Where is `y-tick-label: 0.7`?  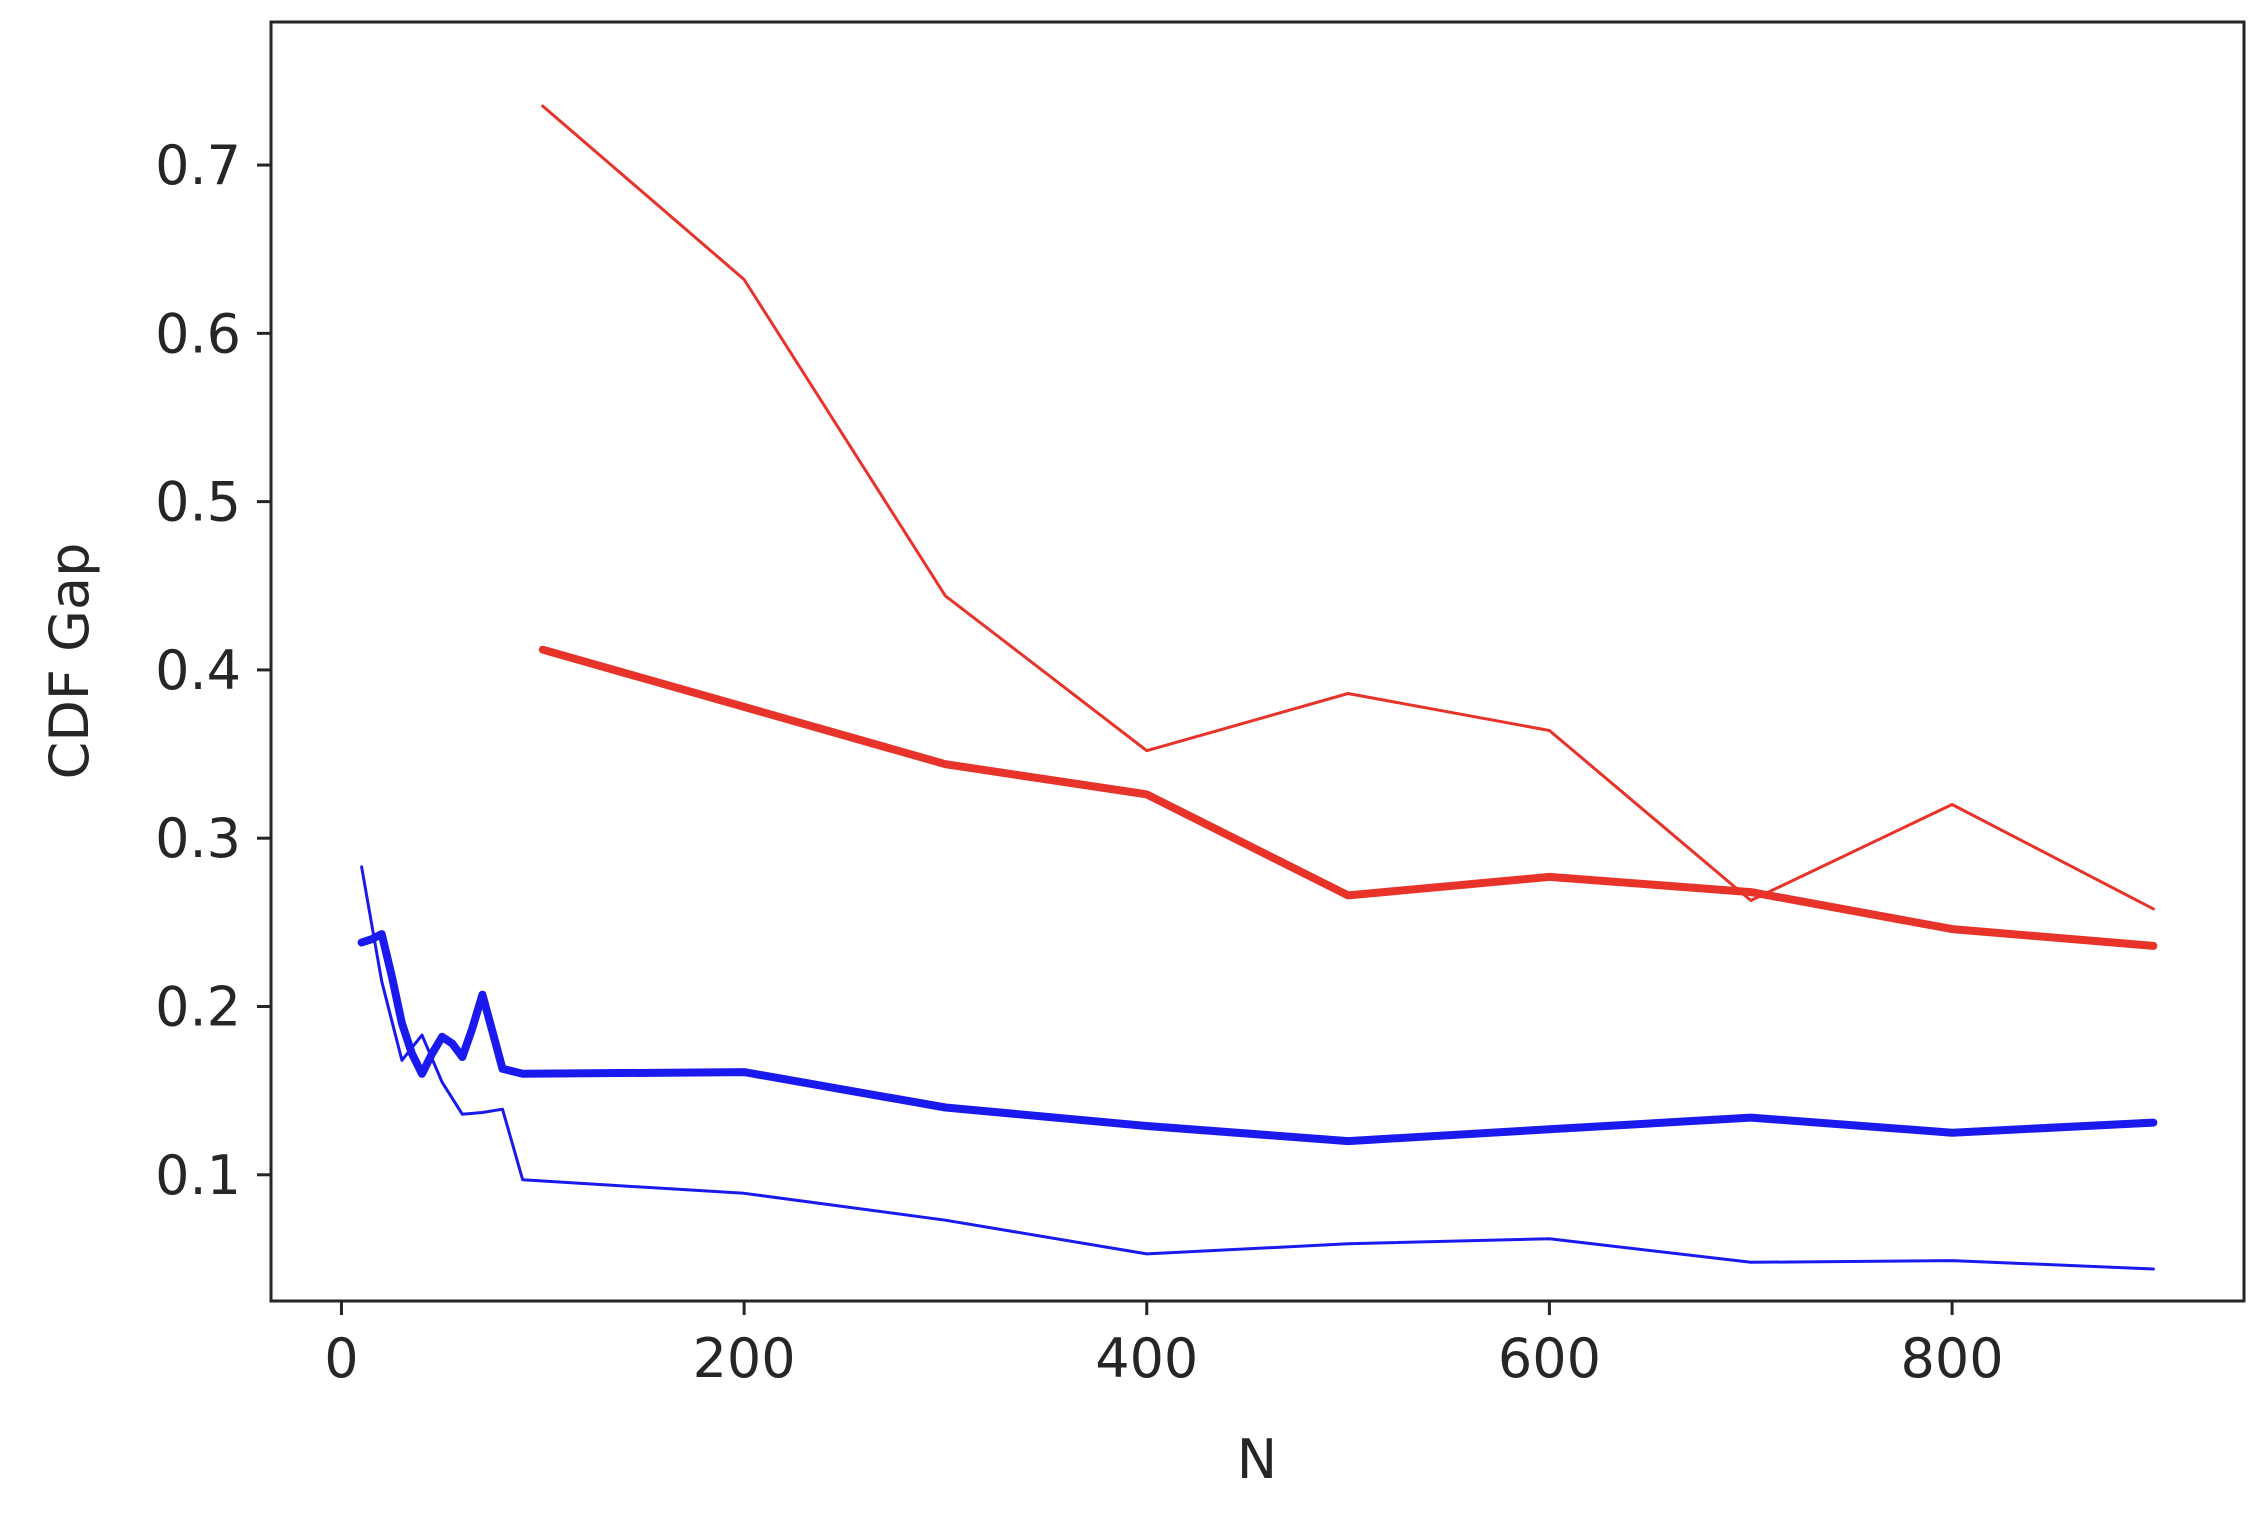 y-tick-label: 0.7 is located at coordinates (198, 165).